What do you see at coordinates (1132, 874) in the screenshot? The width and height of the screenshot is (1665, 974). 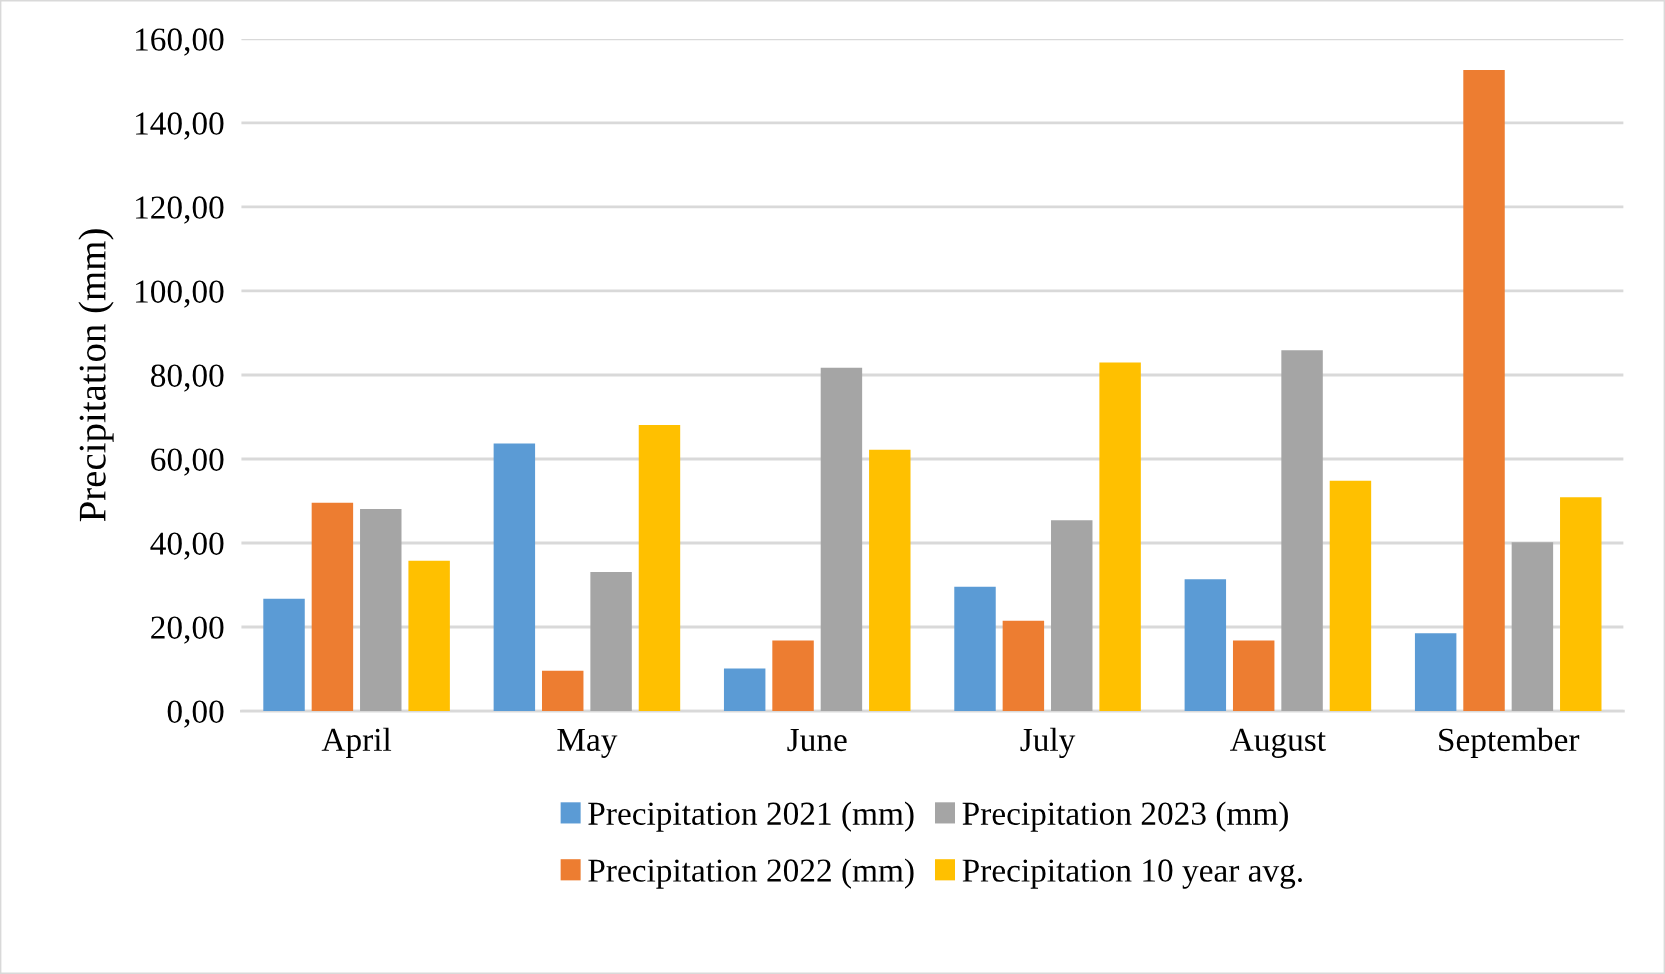 I see `legend-label: Precipitation 10 year avg.` at bounding box center [1132, 874].